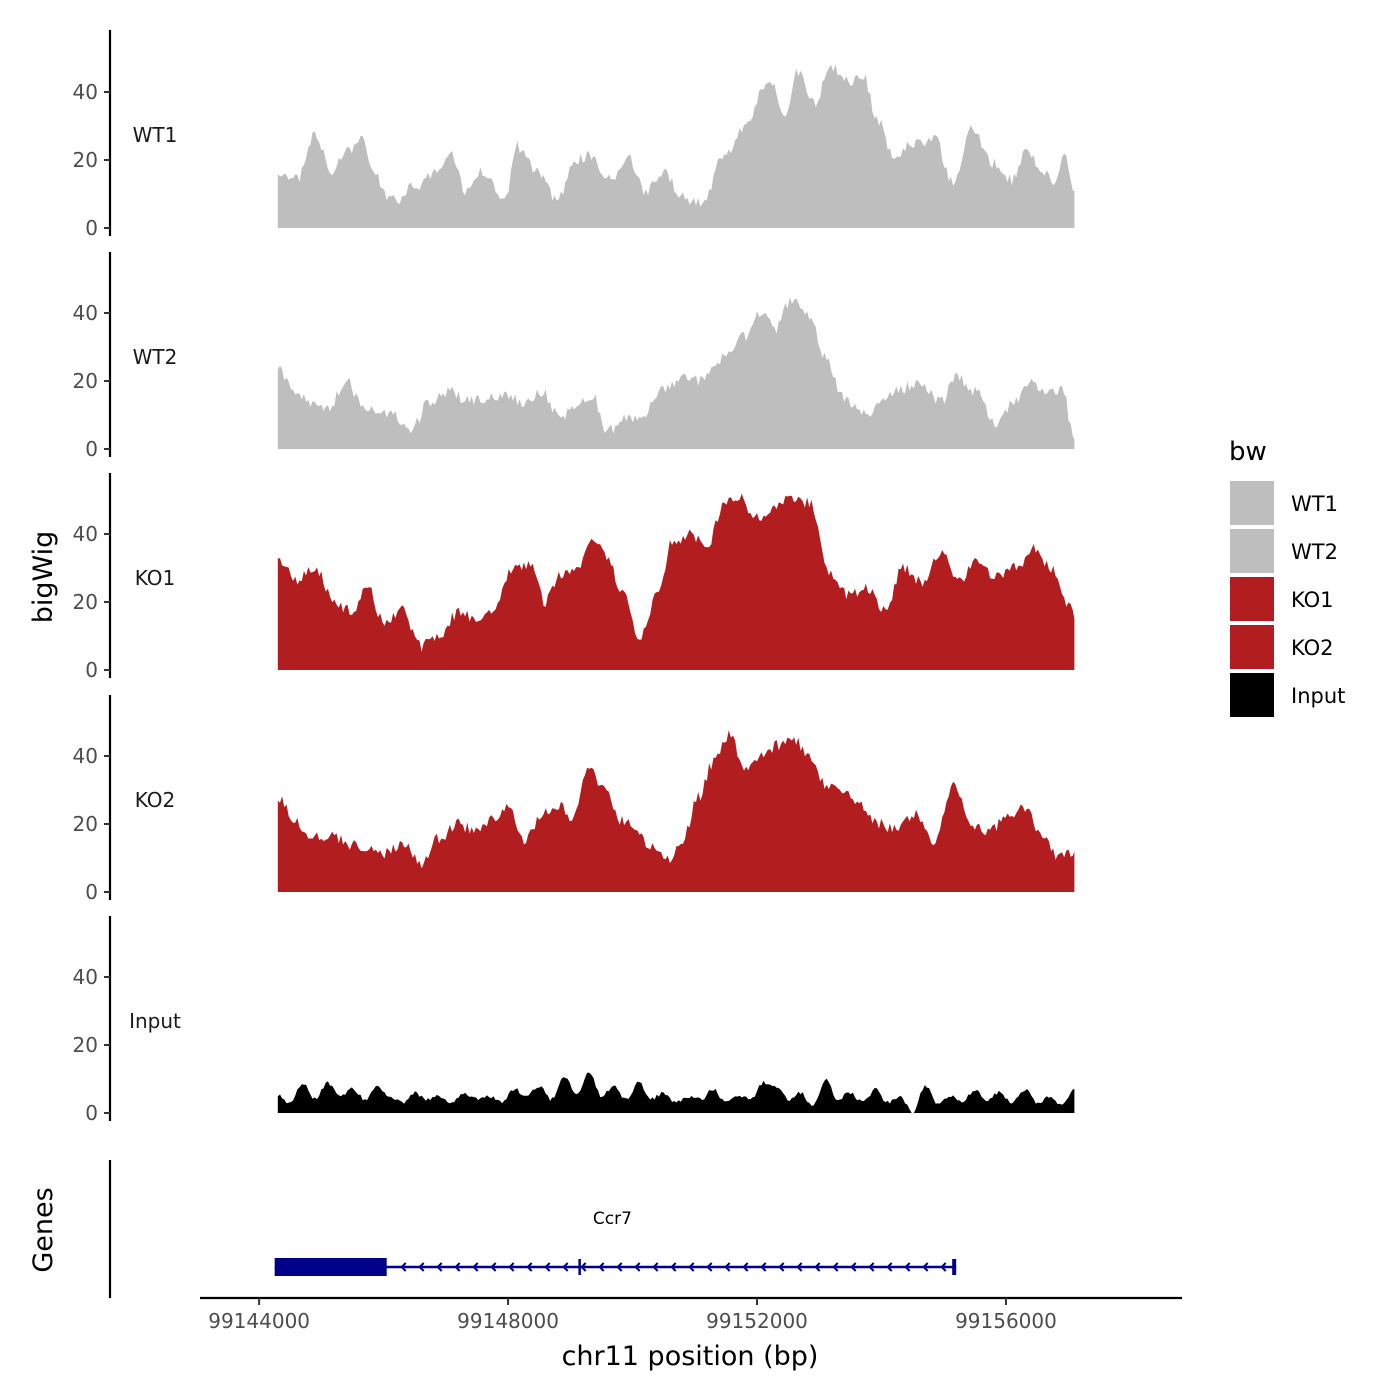 This screenshot has height=1400, width=1400. I want to click on legend-entry-ko2: KO2, so click(1282, 647).